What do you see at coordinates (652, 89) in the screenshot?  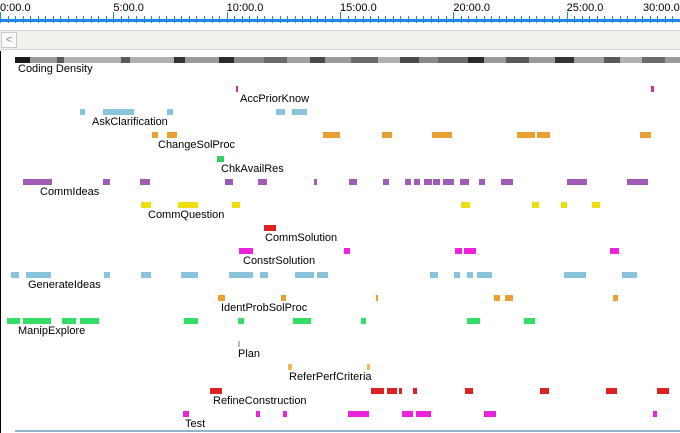 I see `code-segment-accpriorknow` at bounding box center [652, 89].